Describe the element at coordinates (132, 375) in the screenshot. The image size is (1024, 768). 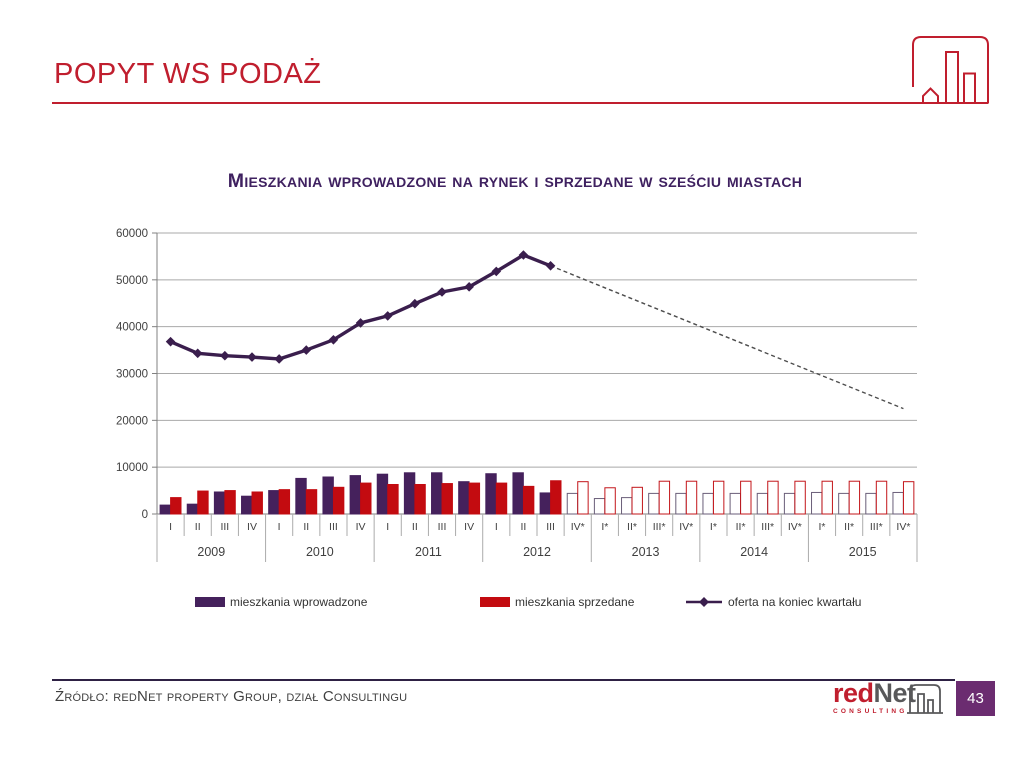
I see `y-axis-label: 30000` at that location.